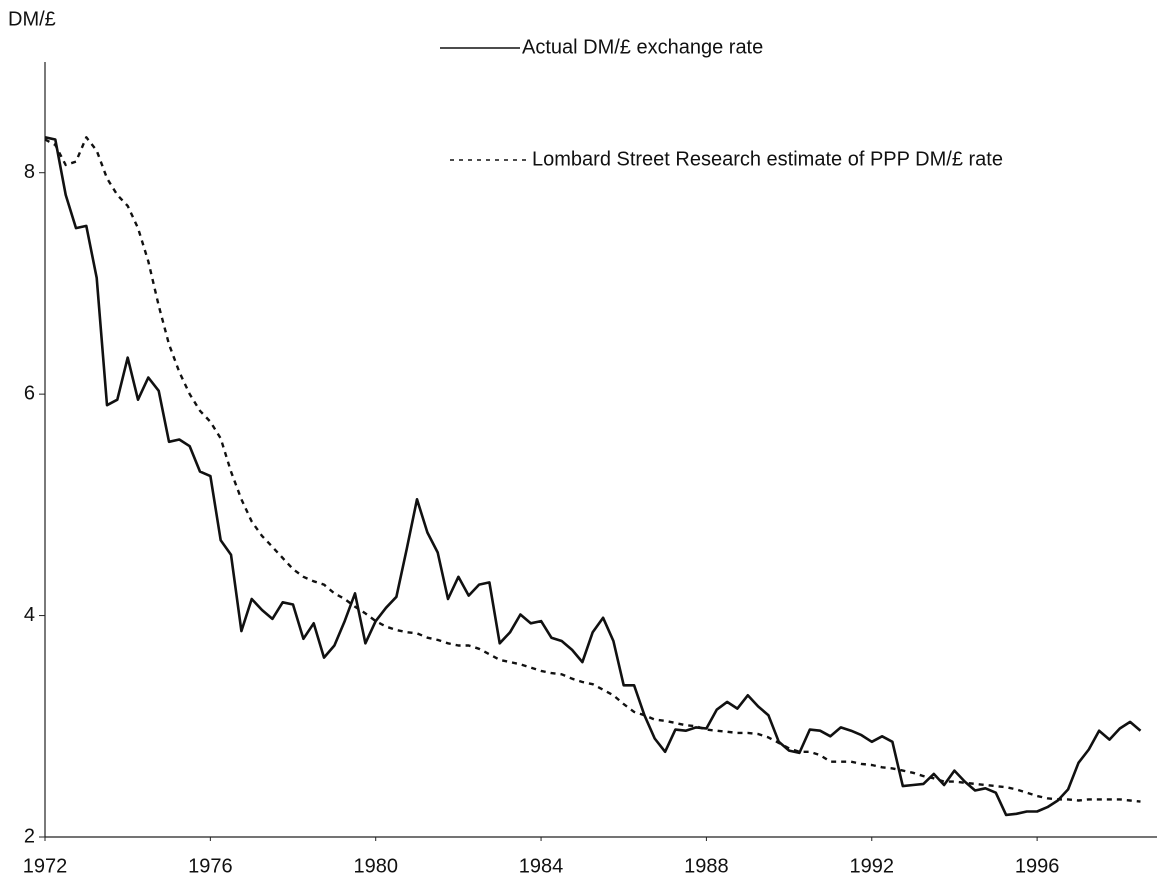 The height and width of the screenshot is (888, 1161). What do you see at coordinates (32, 19) in the screenshot?
I see `y-axis-label: DM/£` at bounding box center [32, 19].